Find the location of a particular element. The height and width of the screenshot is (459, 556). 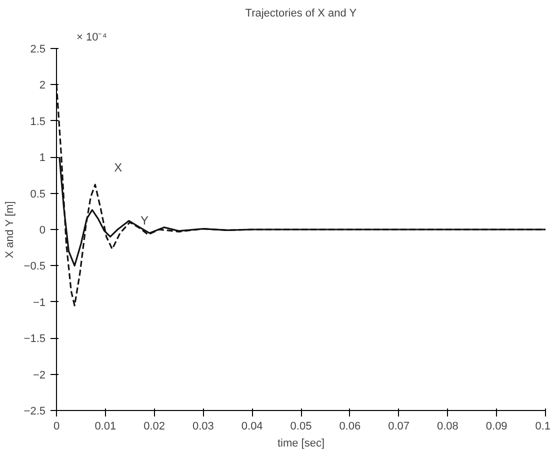

x-tick-label: 0.08 is located at coordinates (447, 426).